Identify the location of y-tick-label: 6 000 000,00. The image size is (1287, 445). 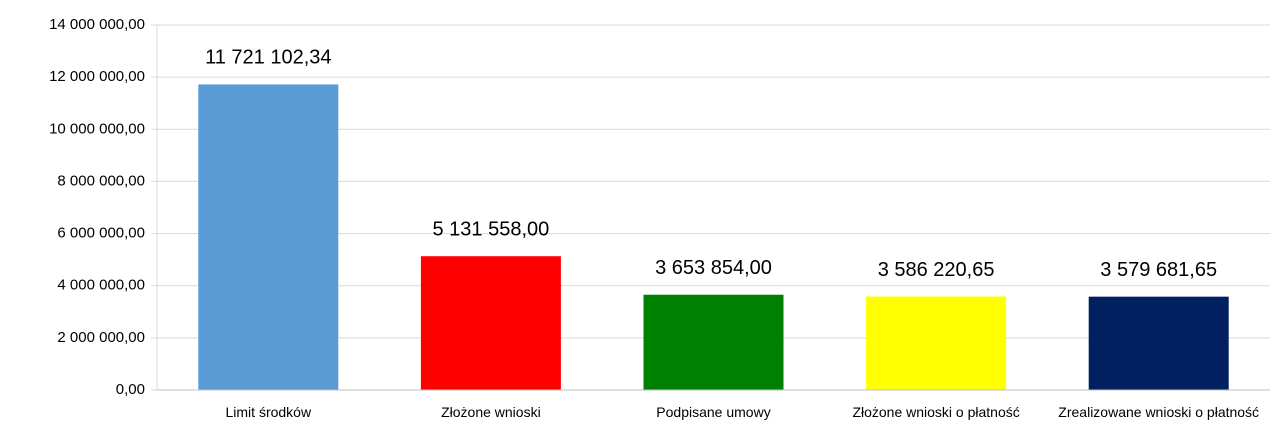
(101, 233).